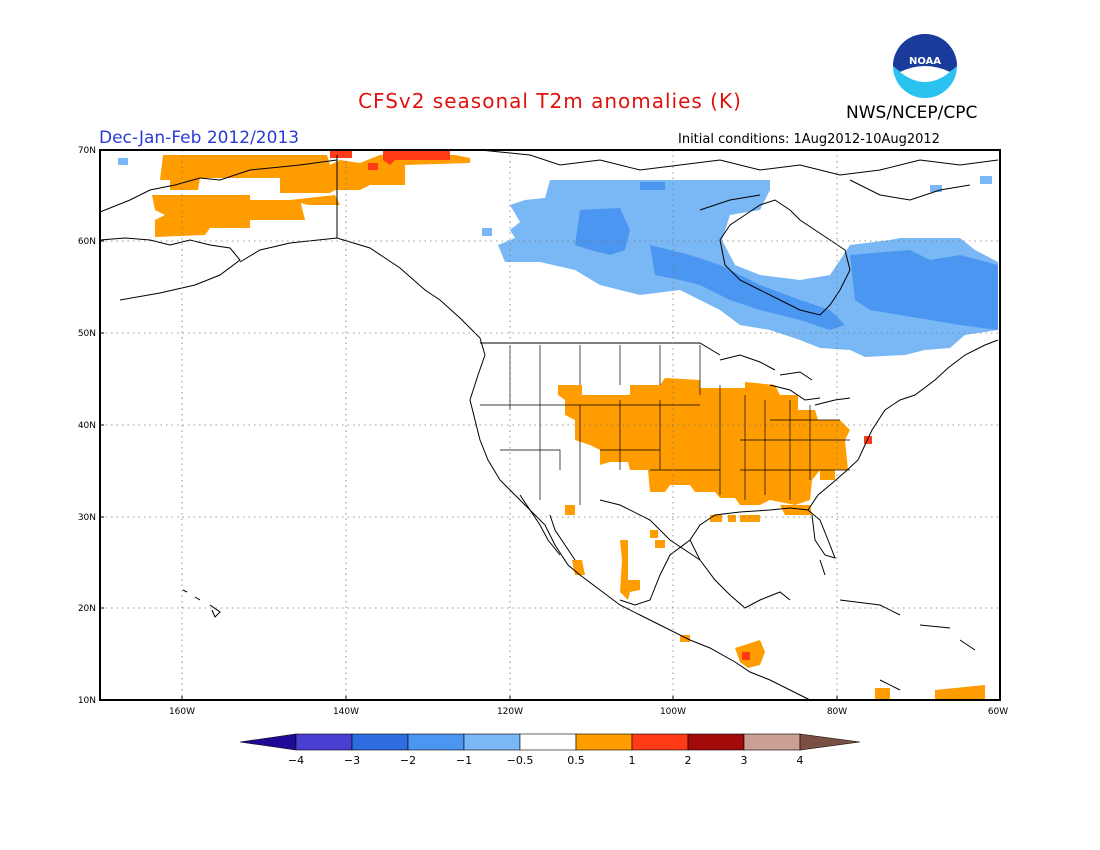  I want to click on alaska-hot-spot, so click(390, 160).